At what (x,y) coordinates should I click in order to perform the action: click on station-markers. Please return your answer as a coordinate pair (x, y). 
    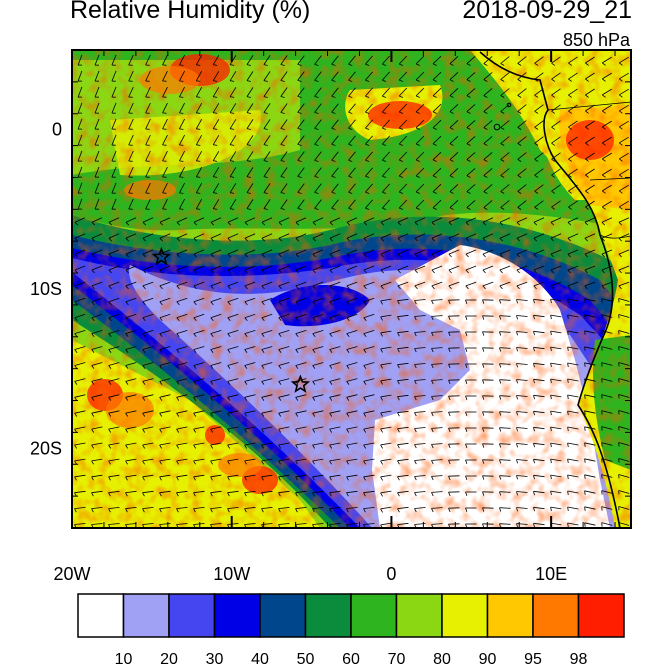
    Looking at the image, I should click on (231, 319).